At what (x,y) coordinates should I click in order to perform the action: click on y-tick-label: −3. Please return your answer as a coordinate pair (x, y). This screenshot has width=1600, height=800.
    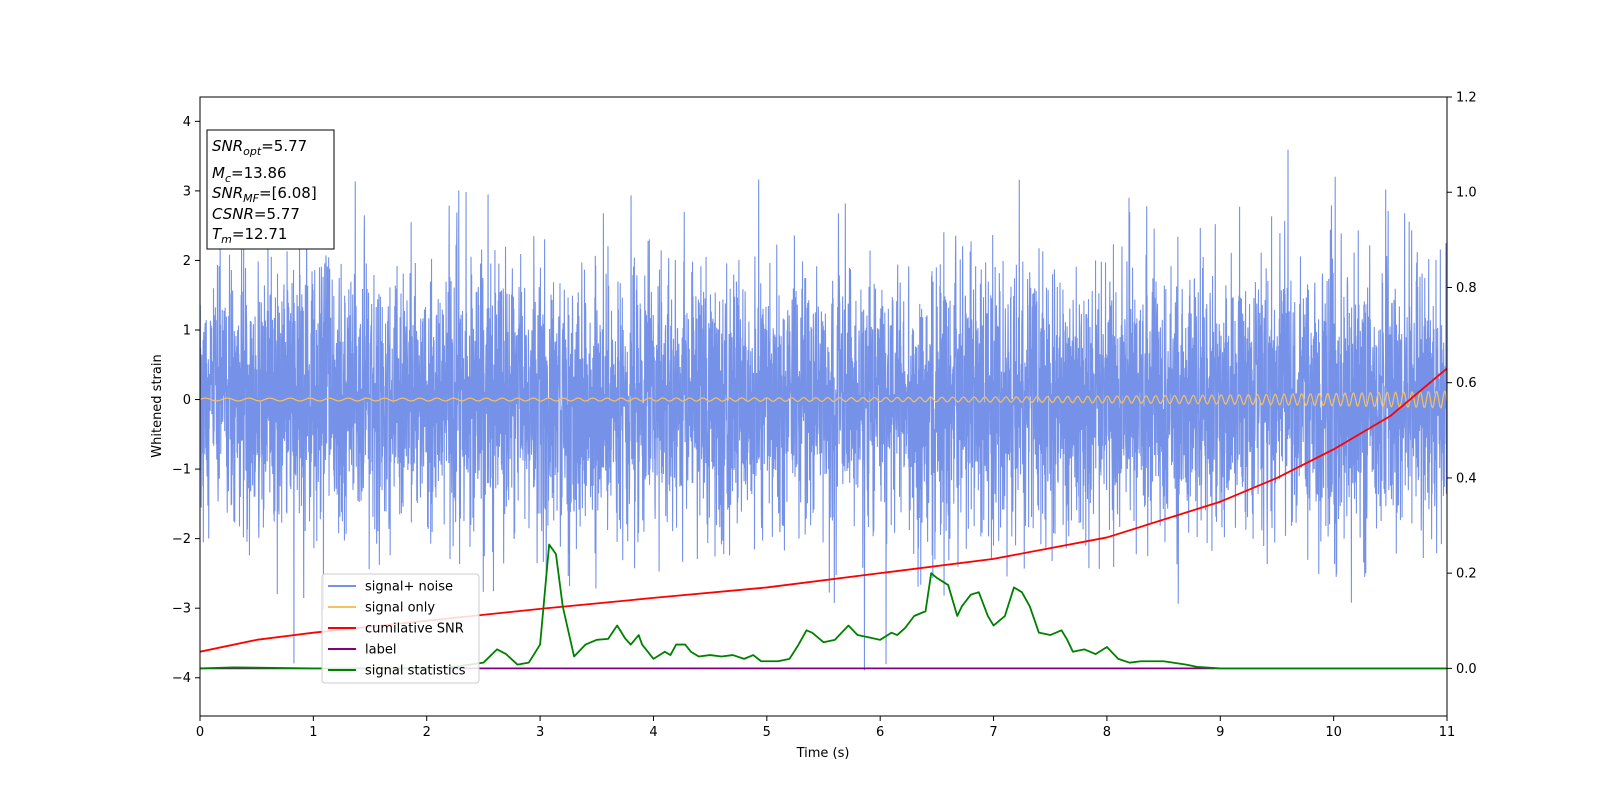
    Looking at the image, I should click on (181, 609).